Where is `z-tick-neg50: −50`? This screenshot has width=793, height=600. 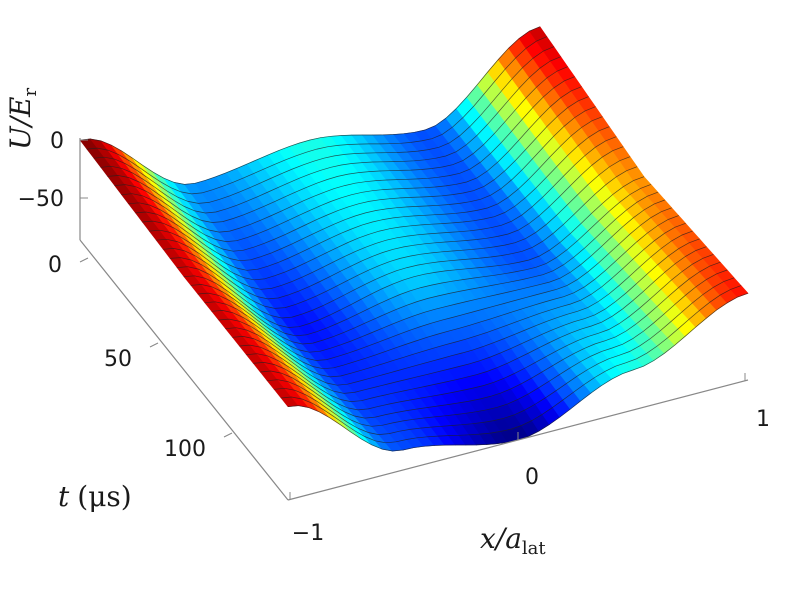
z-tick-neg50: −50 is located at coordinates (41, 199).